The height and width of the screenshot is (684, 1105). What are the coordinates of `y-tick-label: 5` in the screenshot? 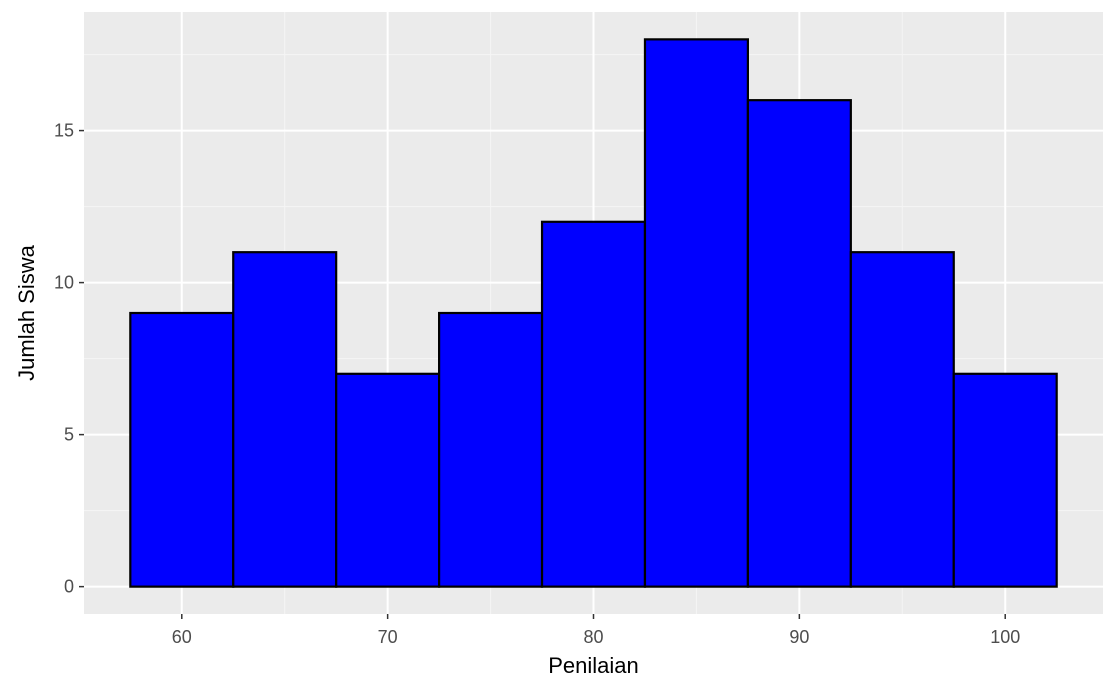 It's located at (69, 435).